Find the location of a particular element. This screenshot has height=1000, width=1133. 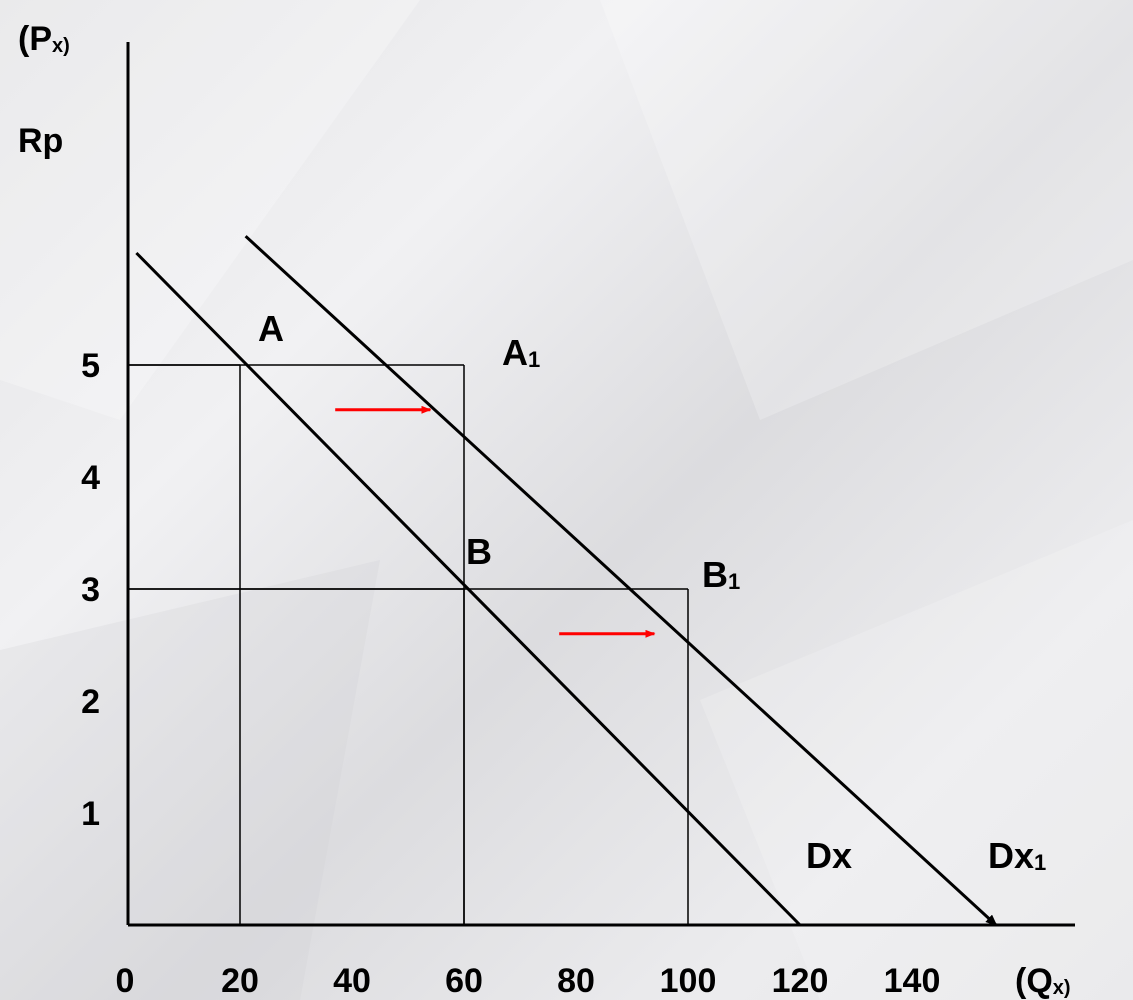

x-tick-label: 140 is located at coordinates (912, 981).